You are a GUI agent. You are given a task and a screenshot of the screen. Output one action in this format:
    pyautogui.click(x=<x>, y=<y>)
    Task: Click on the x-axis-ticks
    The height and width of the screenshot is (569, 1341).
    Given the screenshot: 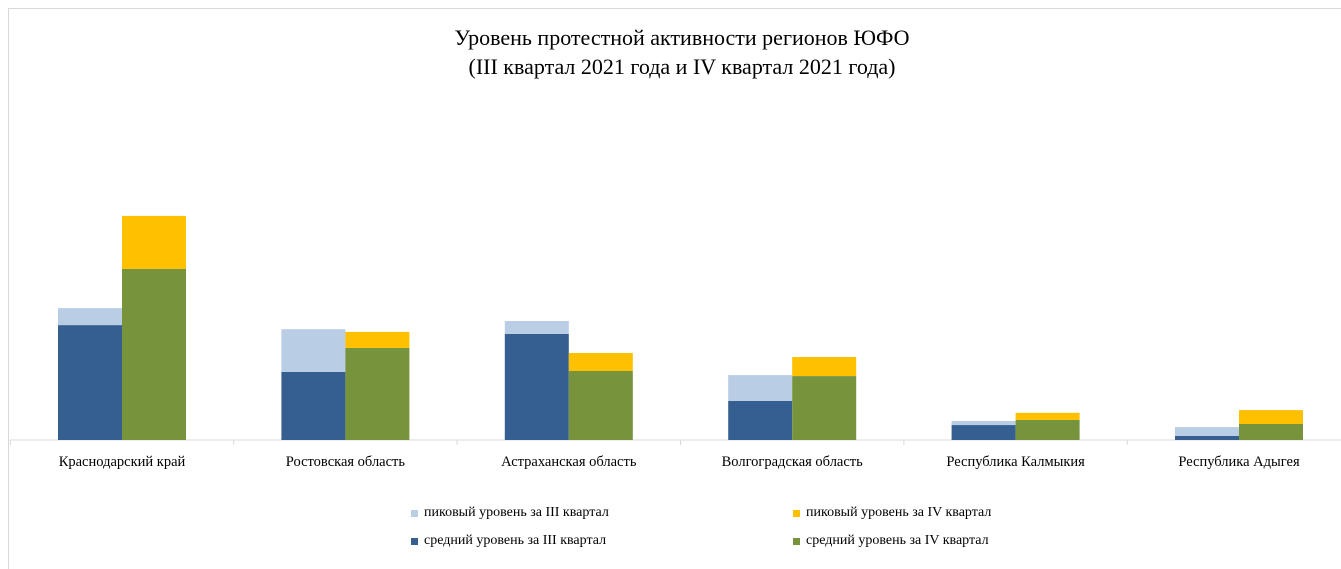 What is the action you would take?
    pyautogui.click(x=568, y=442)
    